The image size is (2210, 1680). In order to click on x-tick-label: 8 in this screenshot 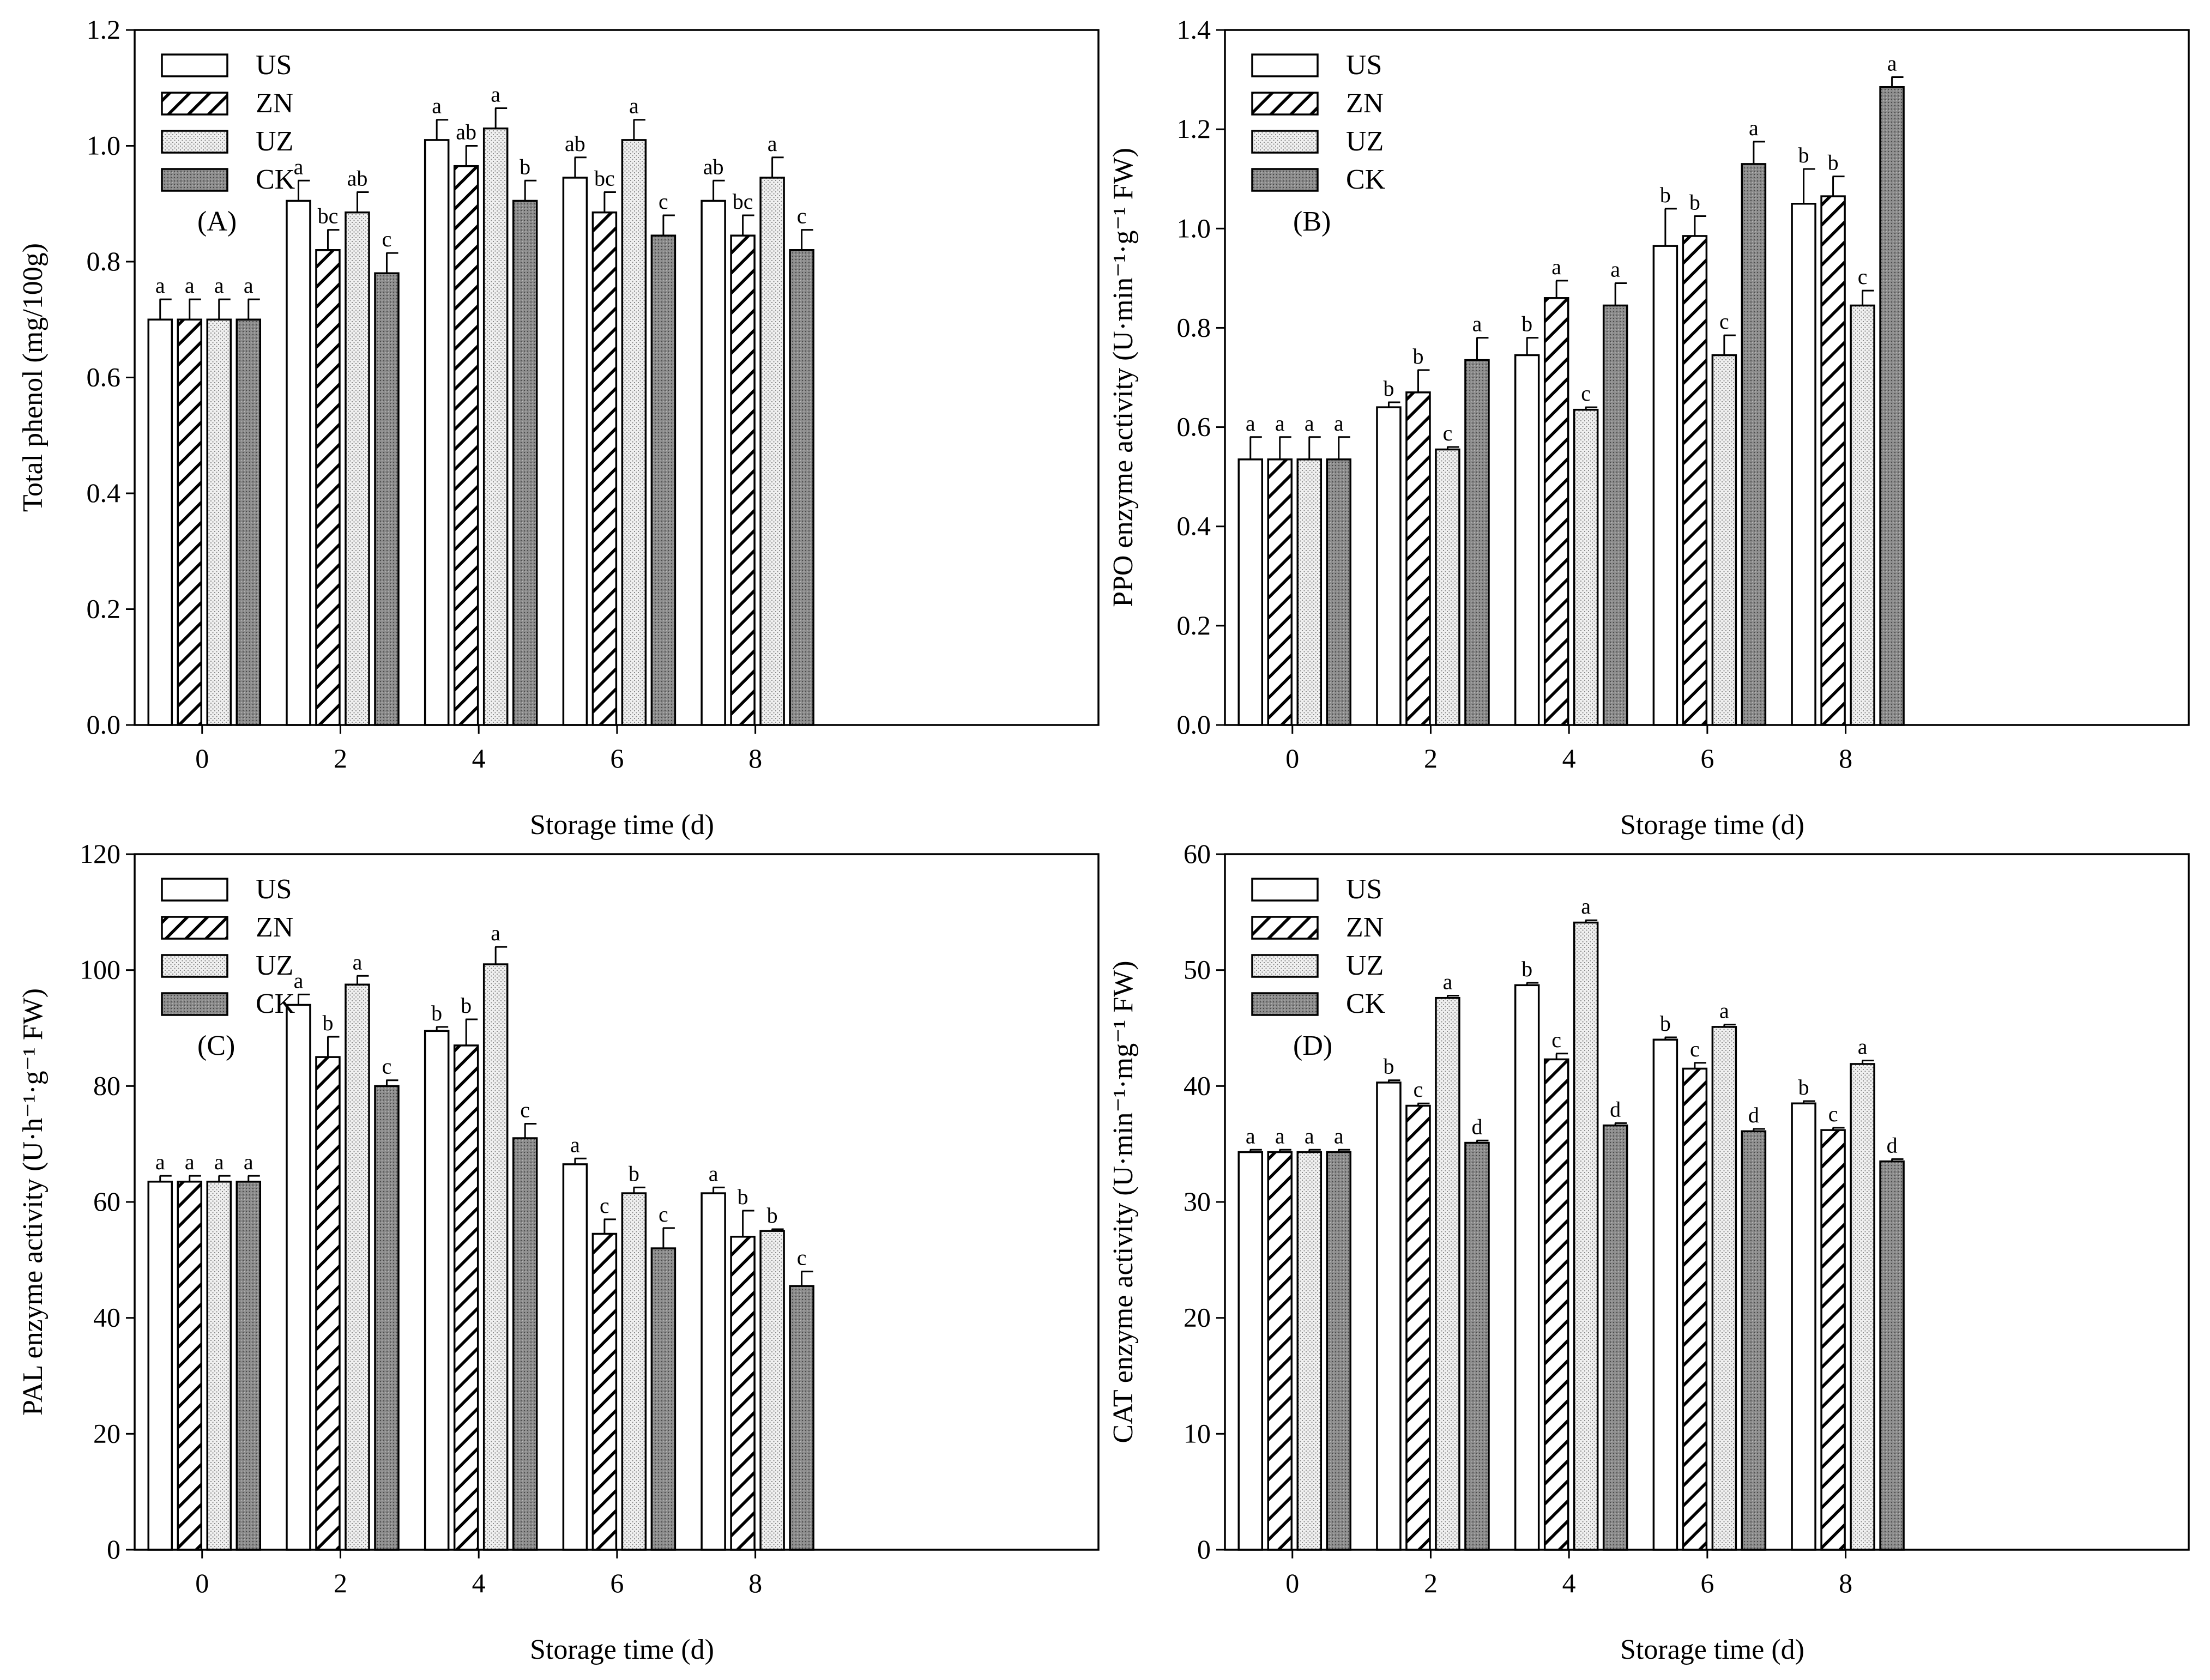, I will do `click(1846, 758)`.